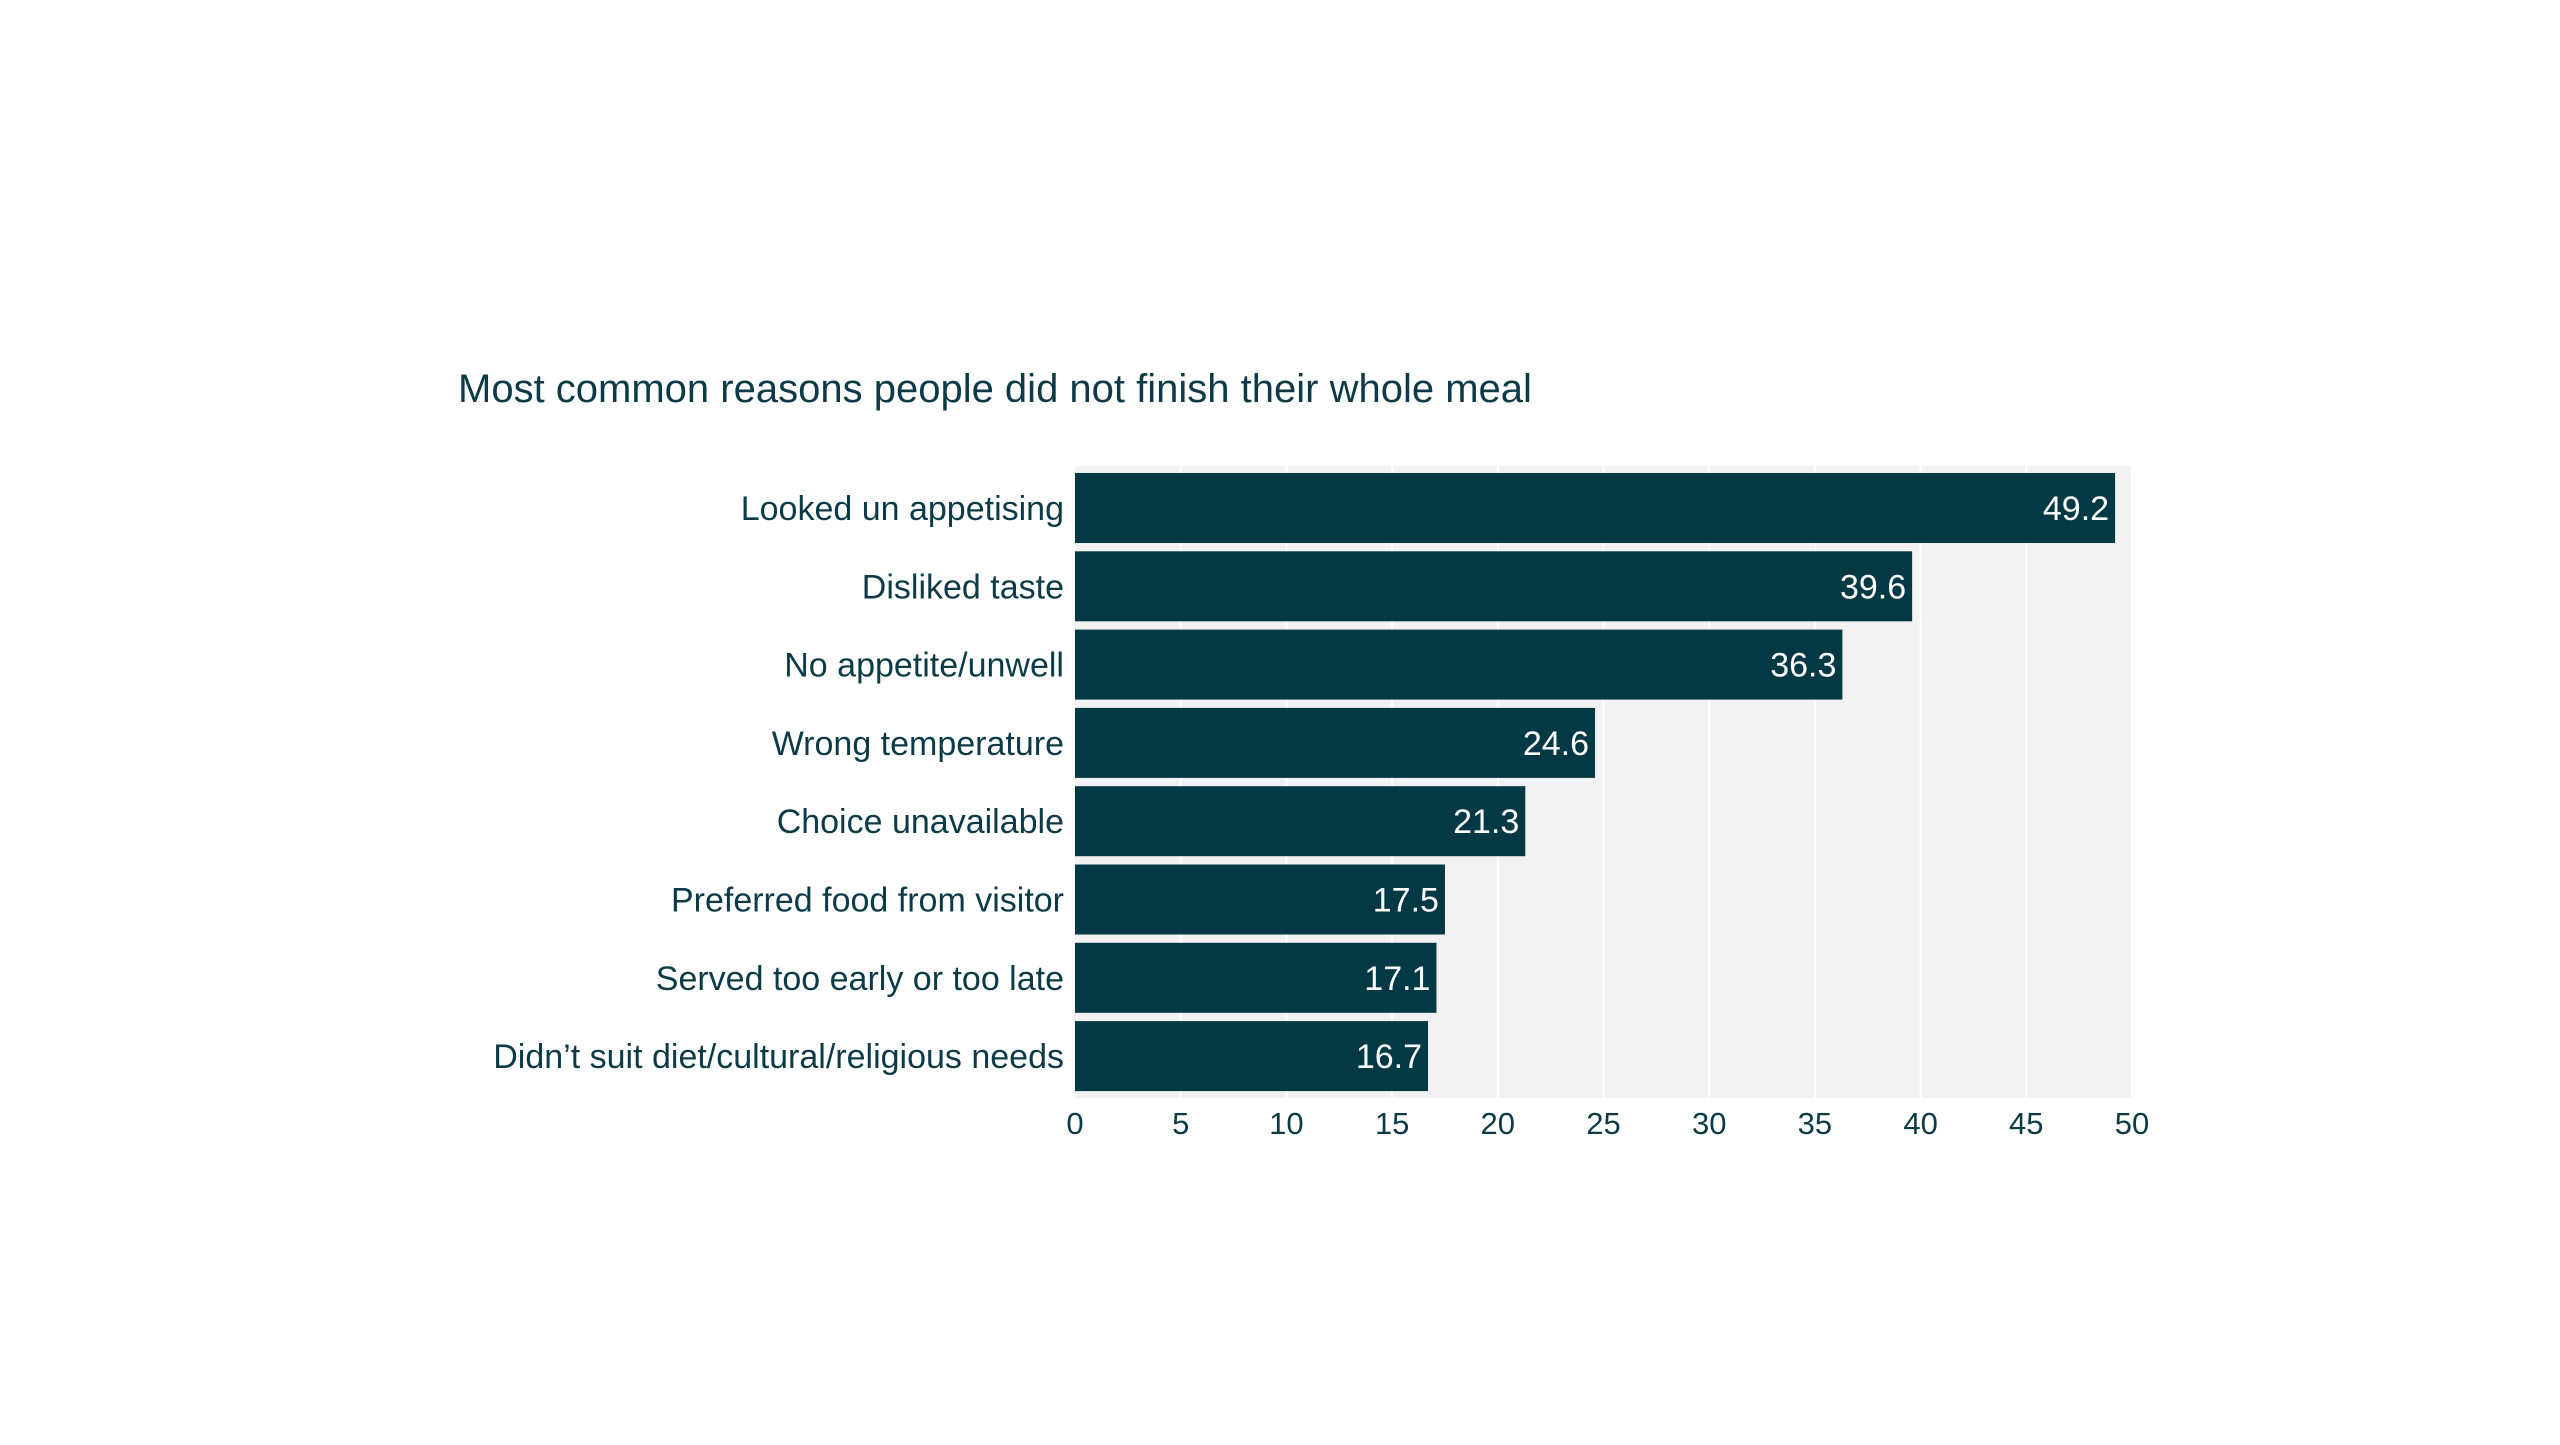  What do you see at coordinates (924, 666) in the screenshot?
I see `category-label-3: No appetite/unwell` at bounding box center [924, 666].